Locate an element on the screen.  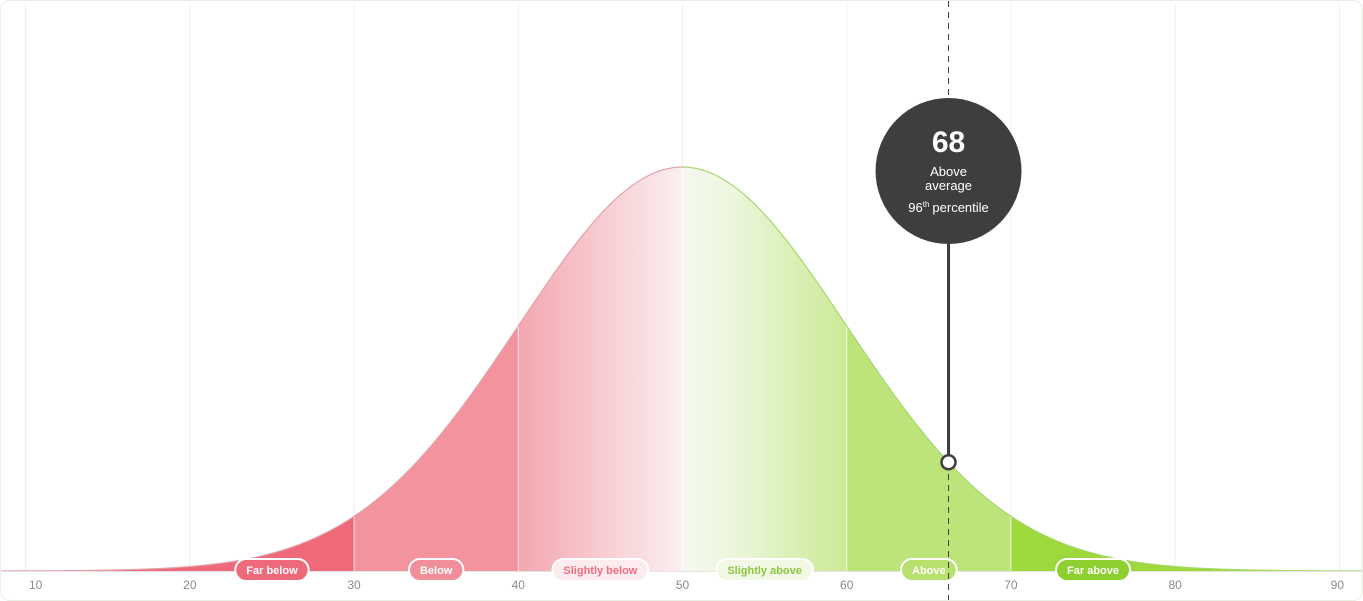
tick-label: 30 is located at coordinates (354, 585).